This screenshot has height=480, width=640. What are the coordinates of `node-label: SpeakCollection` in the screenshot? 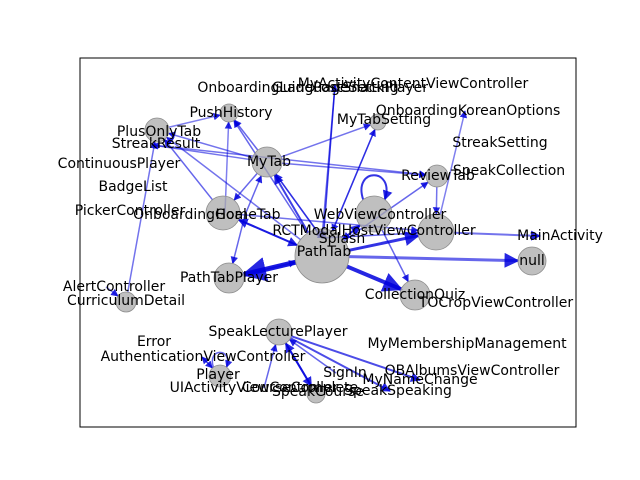 It's located at (509, 171).